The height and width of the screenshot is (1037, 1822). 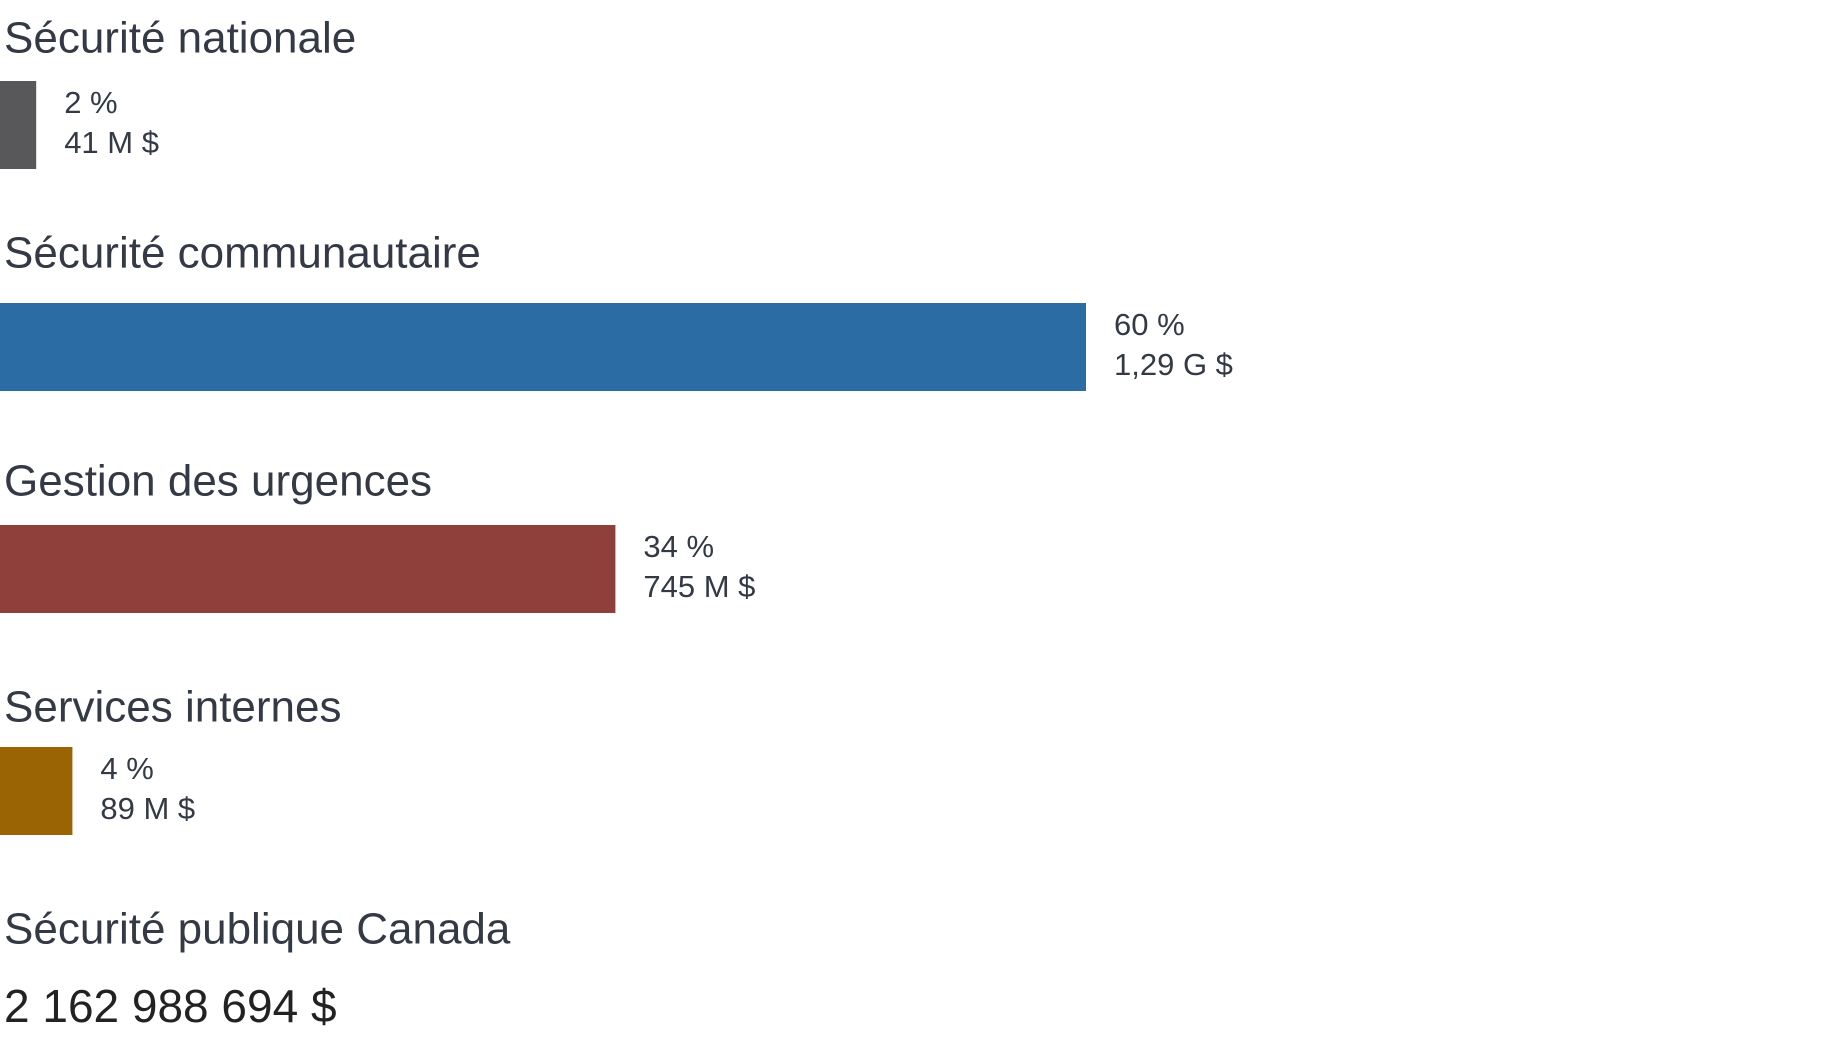 What do you see at coordinates (678, 546) in the screenshot?
I see `value-label: 34 %` at bounding box center [678, 546].